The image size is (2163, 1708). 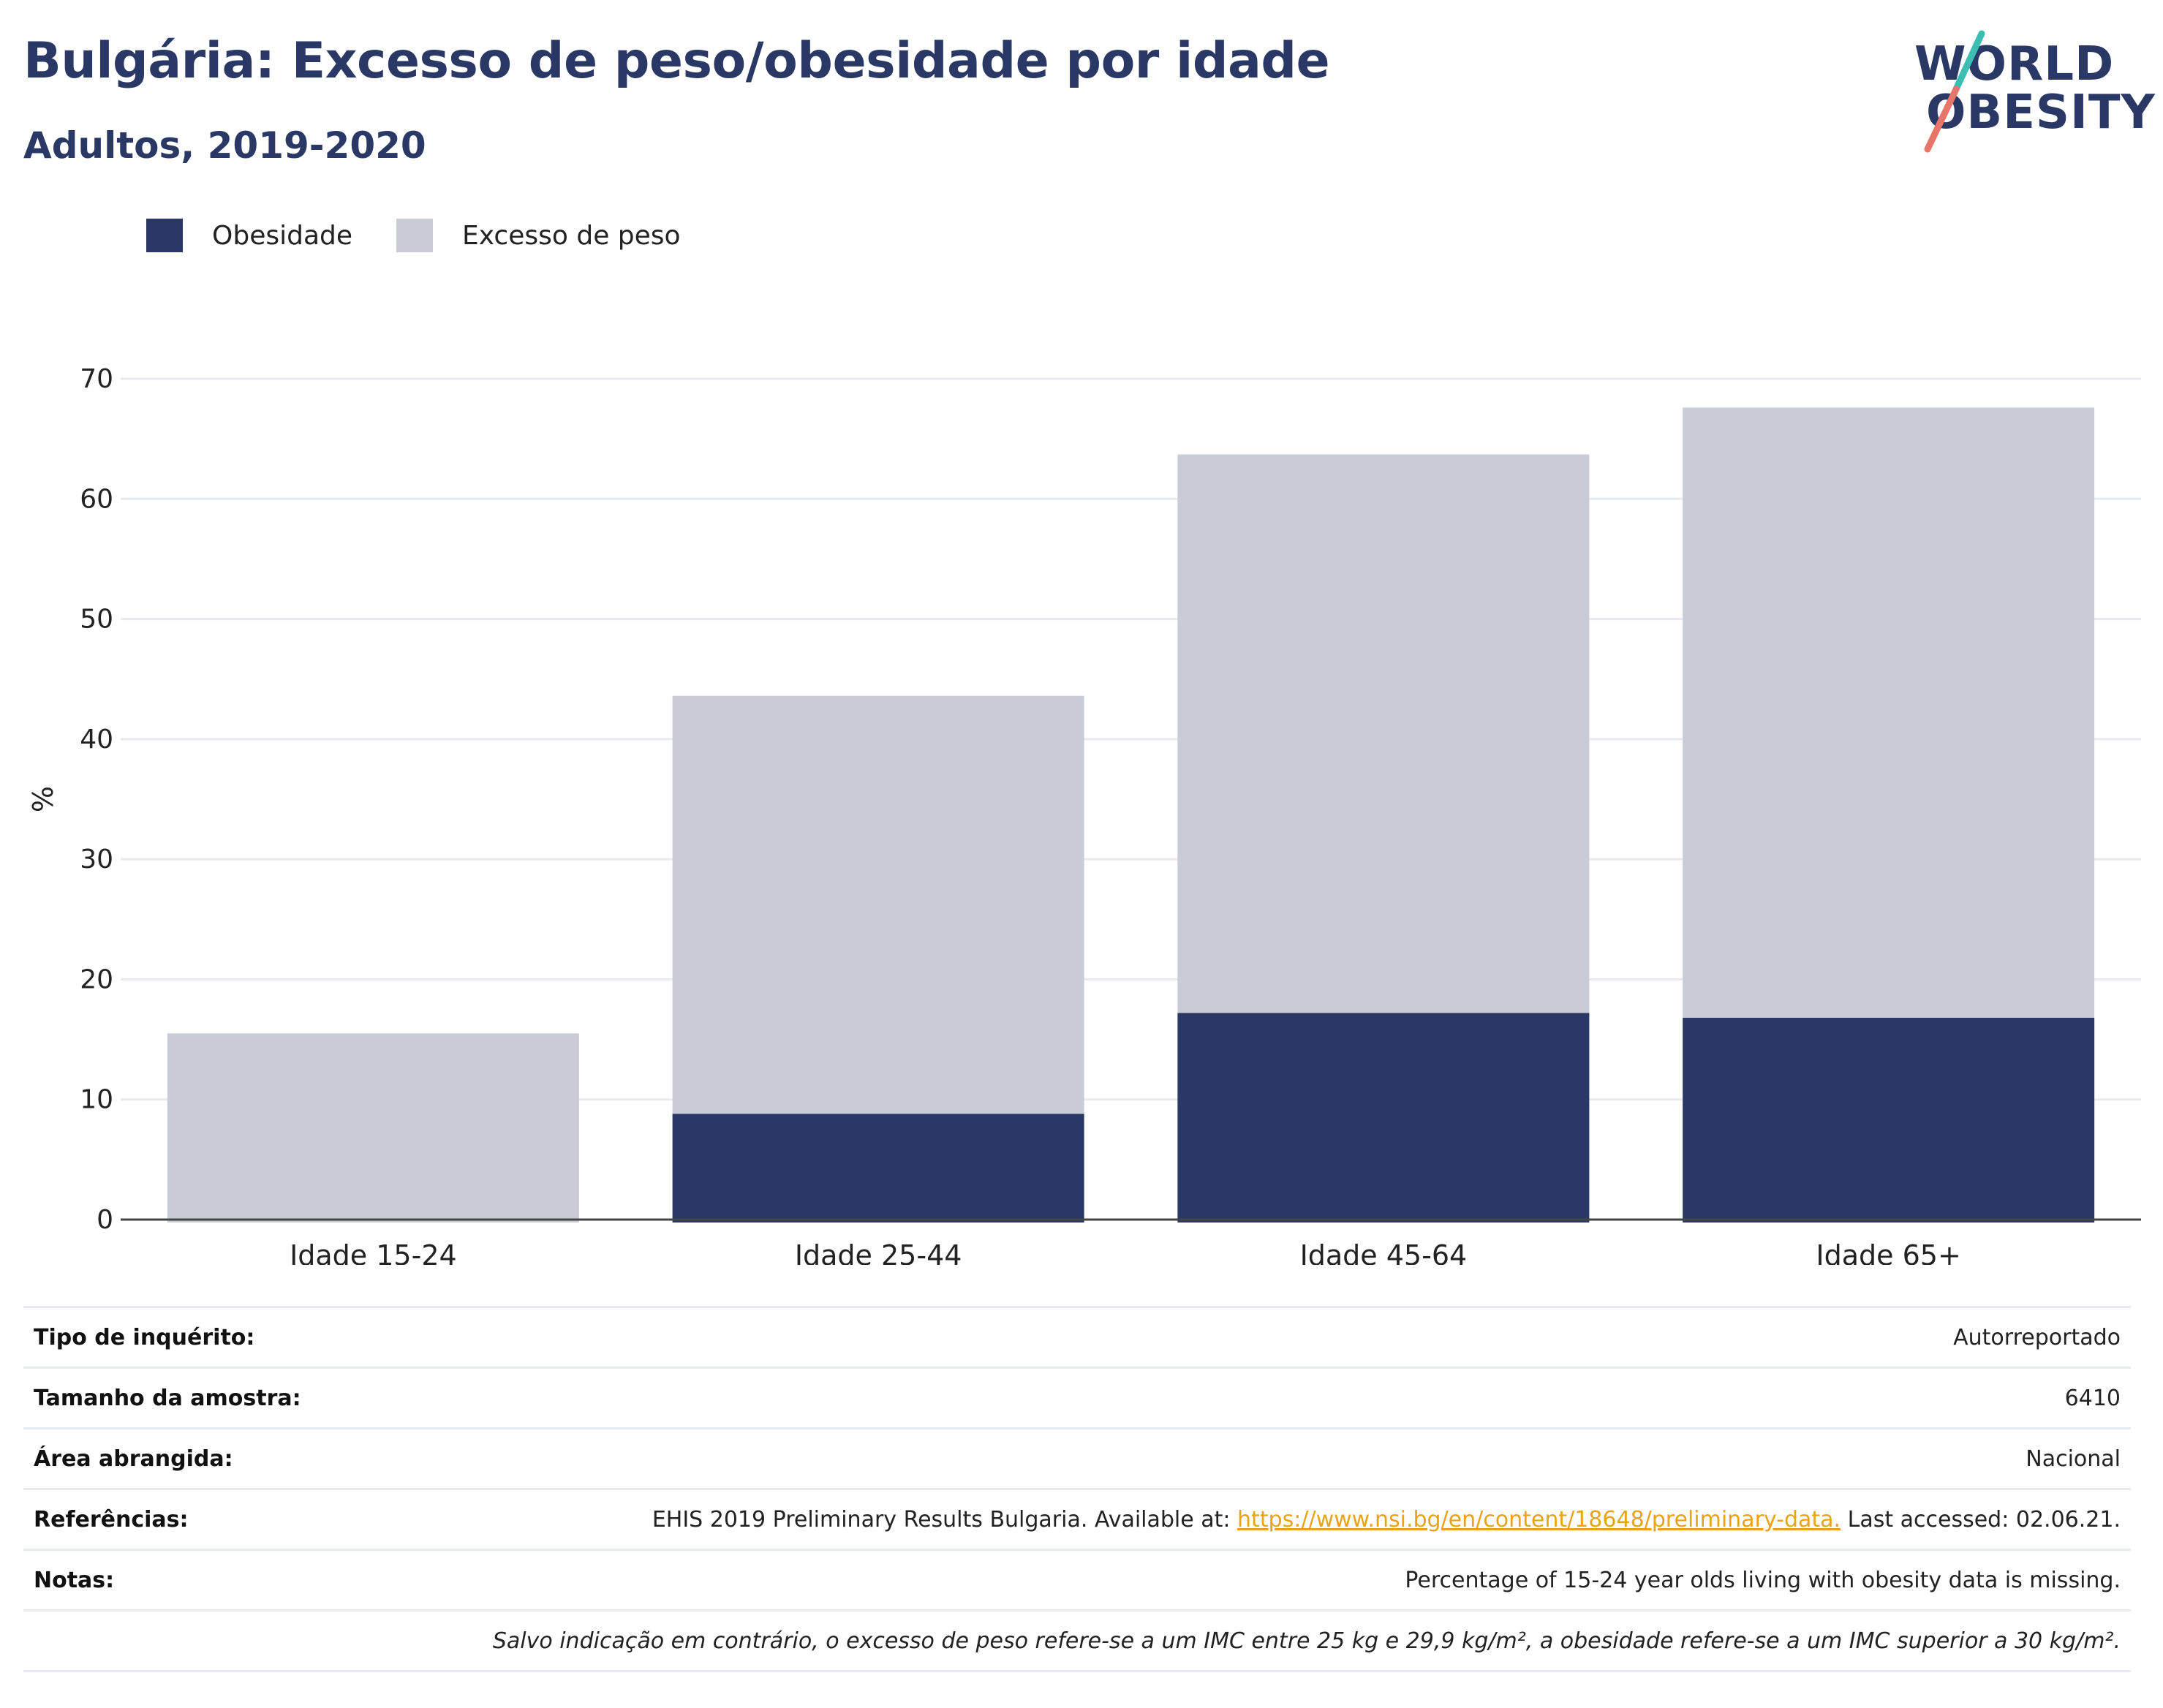 I want to click on legend-item-overweight: Excesso de peso, so click(x=538, y=235).